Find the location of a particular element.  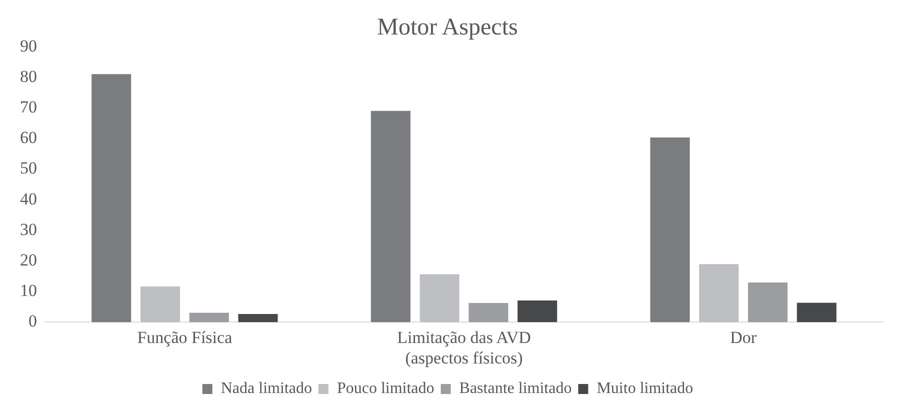

y-tick-label: 0 is located at coordinates (32, 321).